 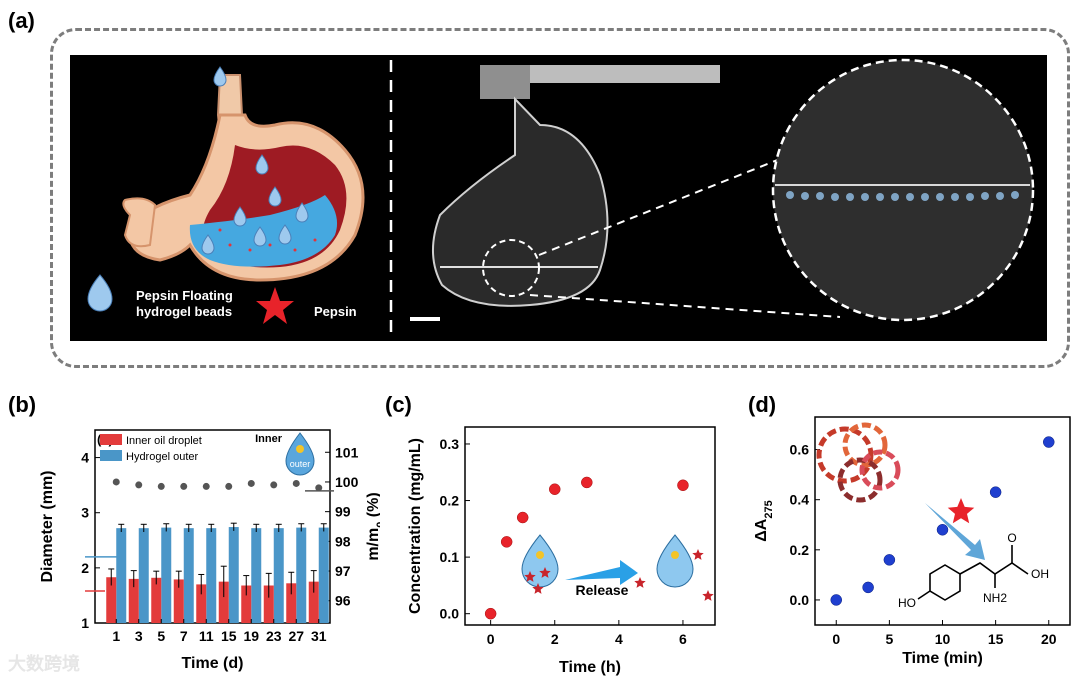 What do you see at coordinates (675, 561) in the screenshot?
I see `droplet-after-icon` at bounding box center [675, 561].